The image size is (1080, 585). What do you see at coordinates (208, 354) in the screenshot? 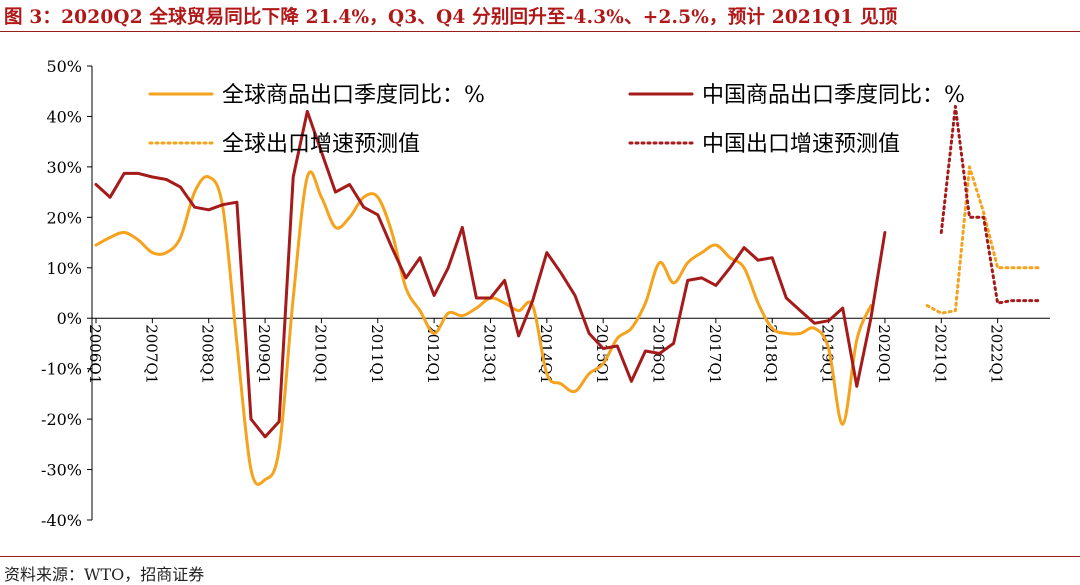
I see `x-tick-label: 2008Q1` at bounding box center [208, 354].